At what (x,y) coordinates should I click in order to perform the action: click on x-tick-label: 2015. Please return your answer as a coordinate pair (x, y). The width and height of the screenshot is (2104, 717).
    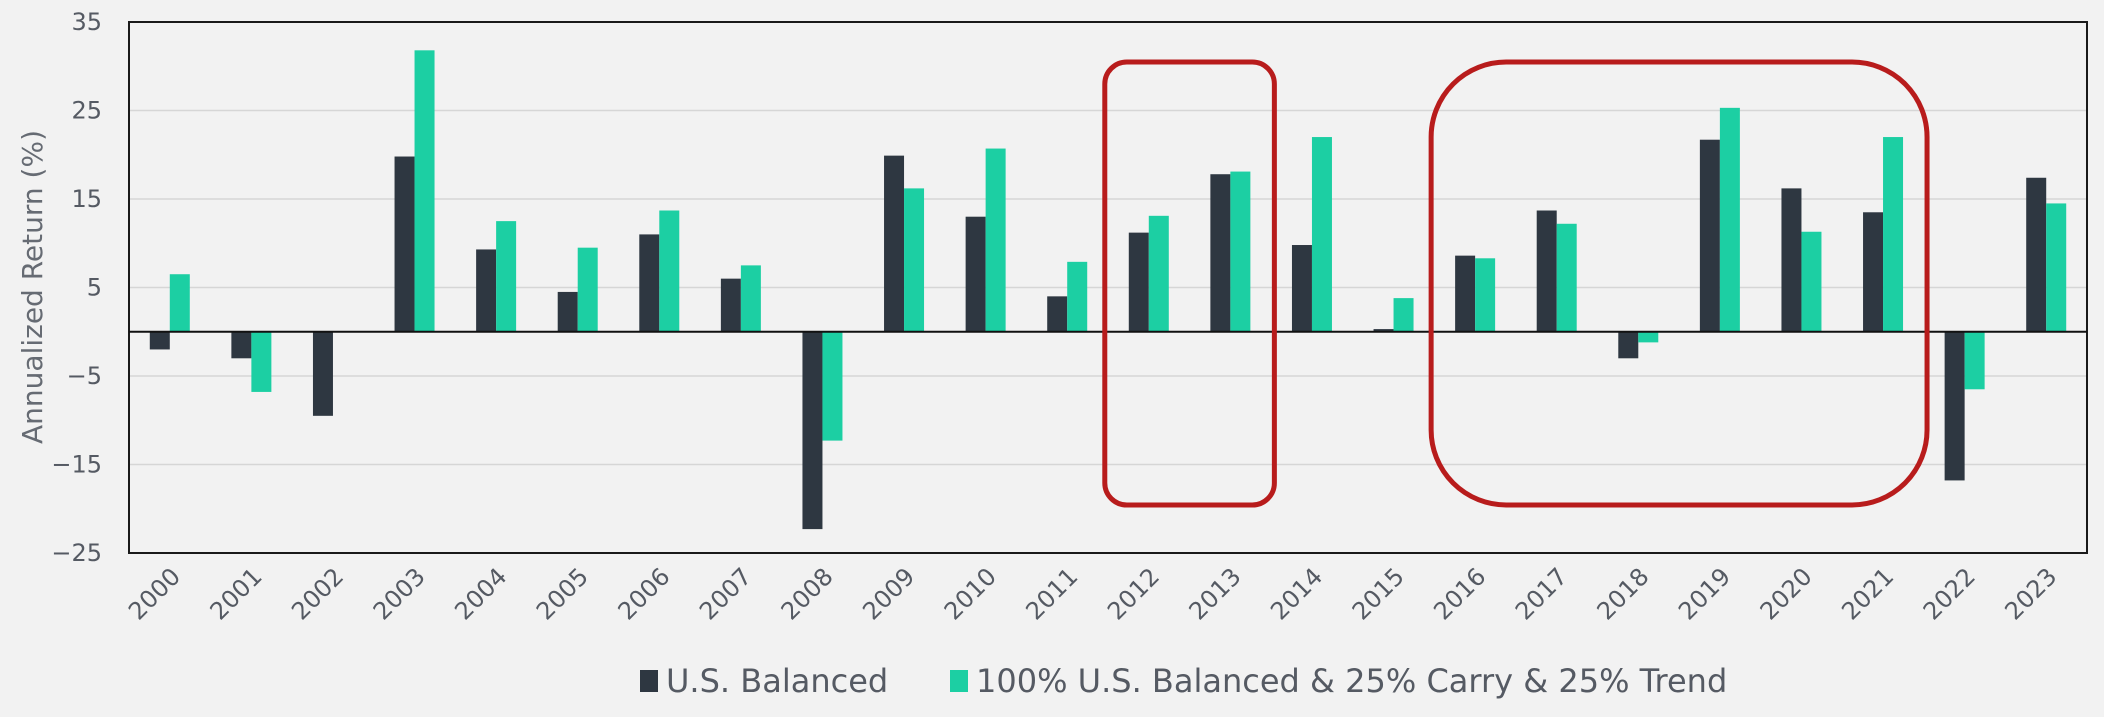
    Looking at the image, I should click on (1378, 593).